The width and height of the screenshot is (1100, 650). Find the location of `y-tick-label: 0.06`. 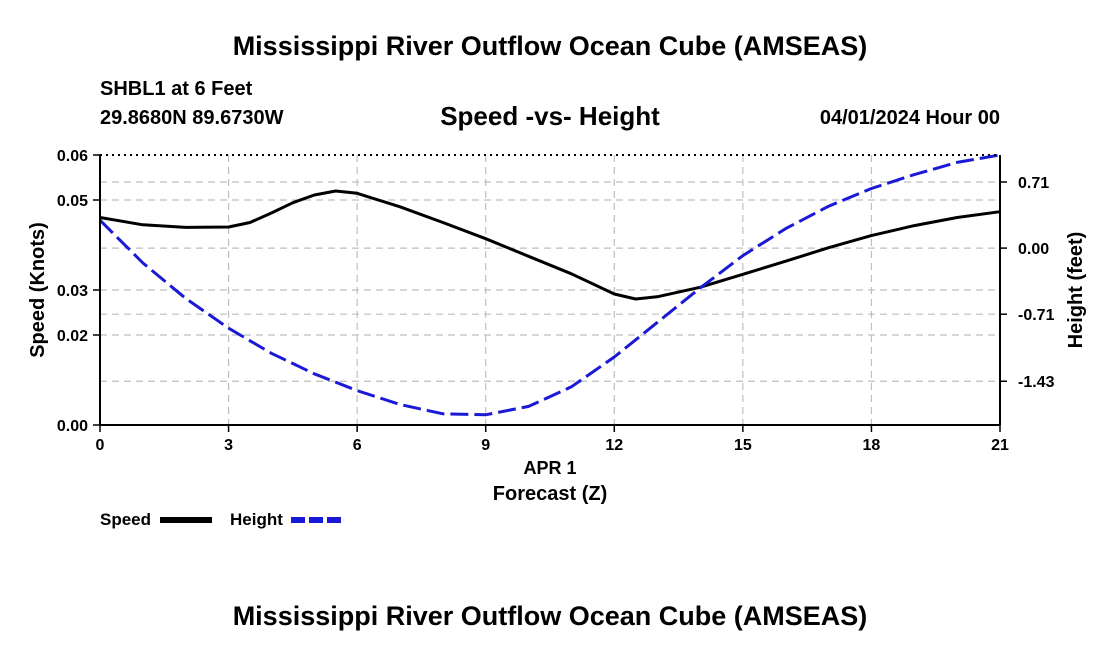

y-tick-label: 0.06 is located at coordinates (72, 156).